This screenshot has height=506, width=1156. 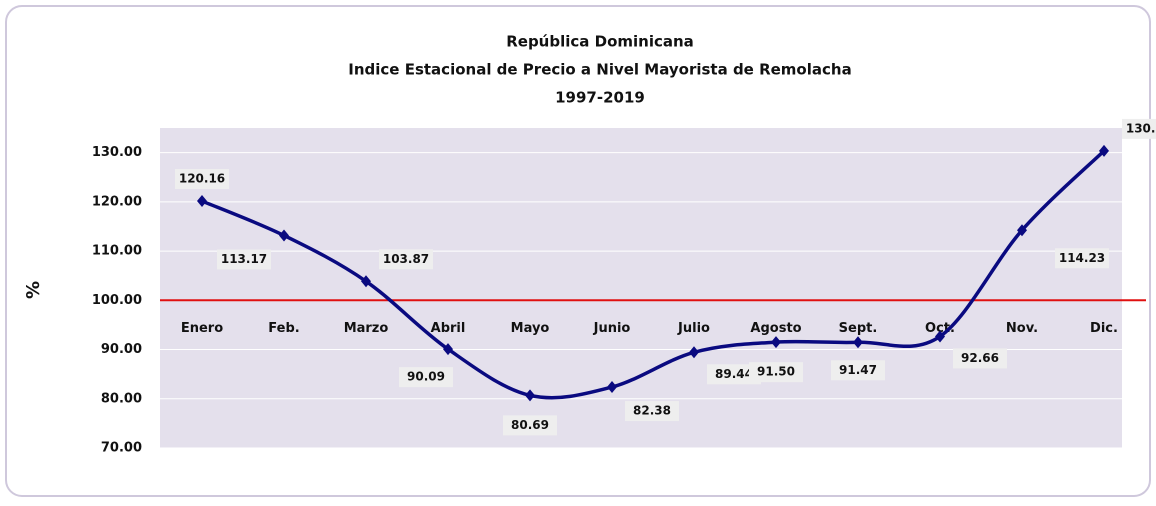 I want to click on data-label: 103.87, so click(x=406, y=259).